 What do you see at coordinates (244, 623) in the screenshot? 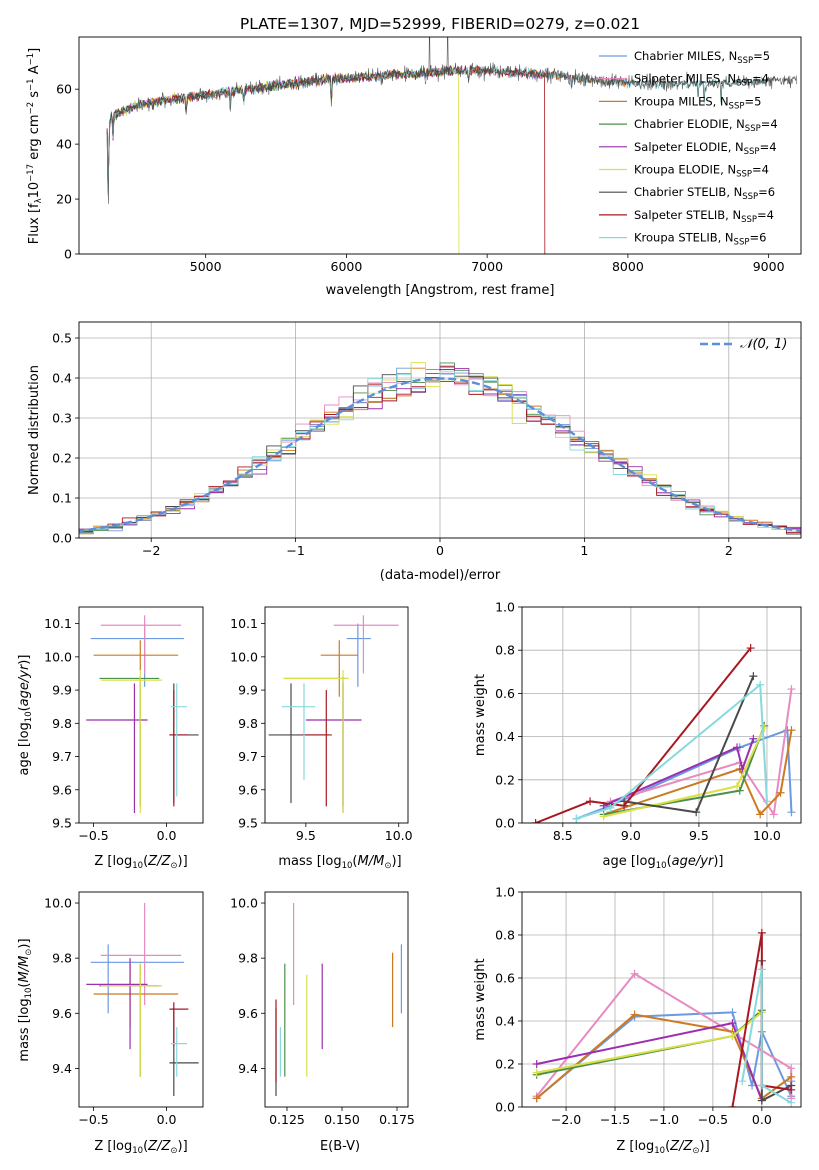
I see `y-tick-label: 10.1` at bounding box center [244, 623].